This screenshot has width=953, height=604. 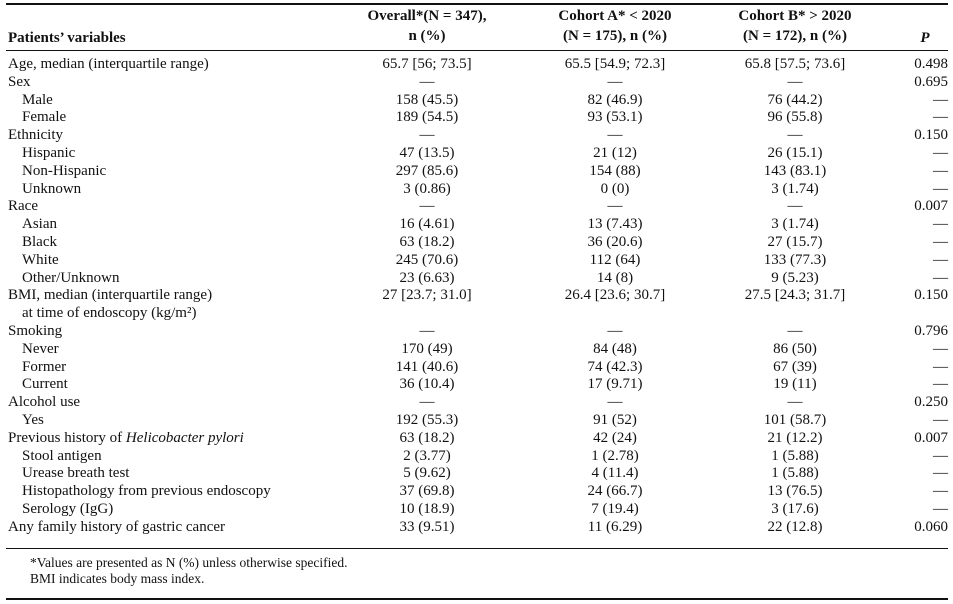 I want to click on table-row: Male 158 (45.5) 82 (46.9) 76 (44.2) —, so click(x=476, y=101).